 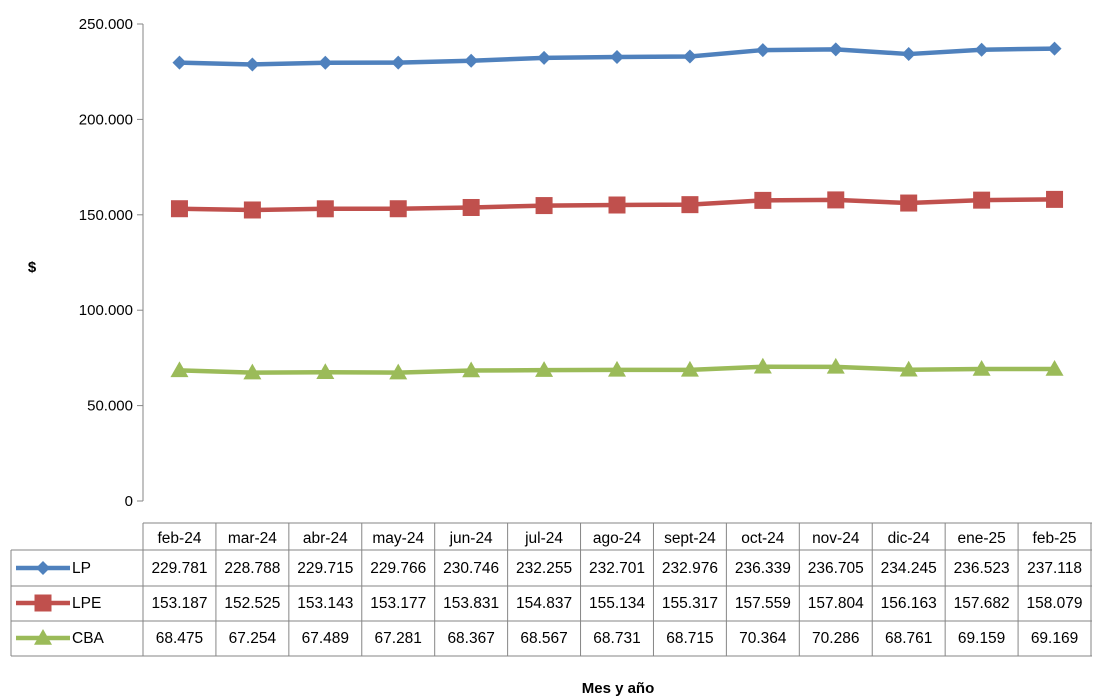 I want to click on data-cell: 67.489, so click(x=325, y=638).